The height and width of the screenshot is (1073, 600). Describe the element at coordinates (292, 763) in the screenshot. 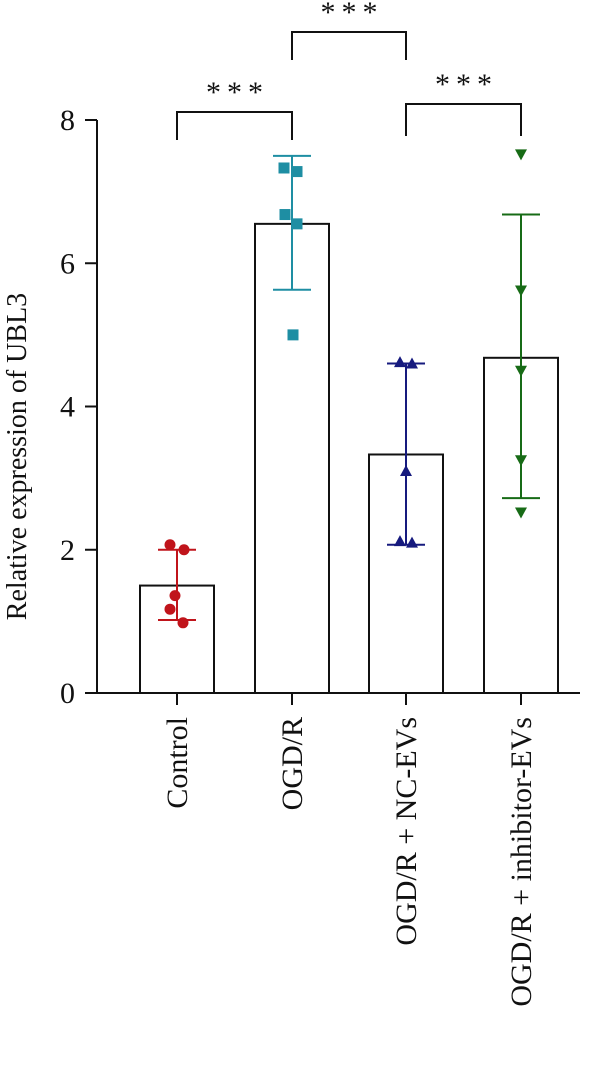

I see `x-category-label: OGD/R` at that location.